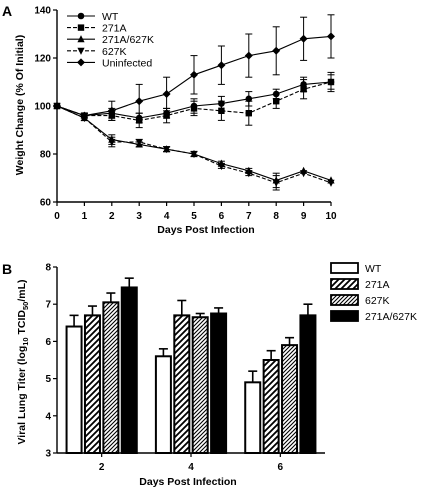  What do you see at coordinates (377, 301) in the screenshot?
I see `legend-label: 627K` at bounding box center [377, 301].